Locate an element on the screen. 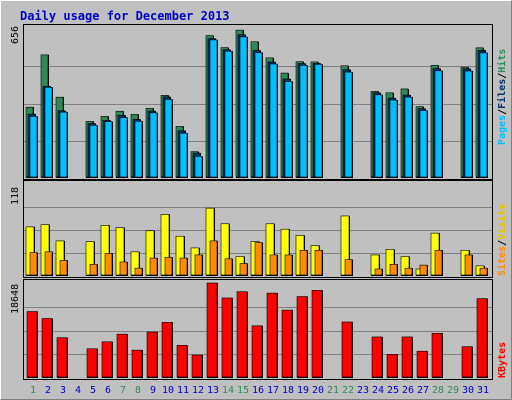 The image size is (512, 400). legend-visits: Visits is located at coordinates (502, 222).